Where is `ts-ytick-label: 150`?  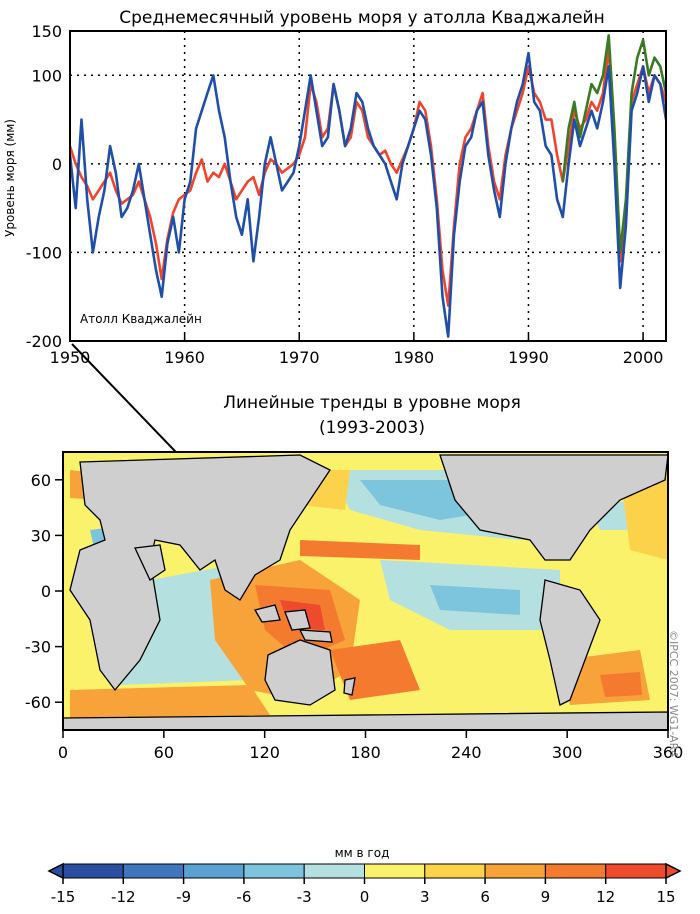
ts-ytick-label: 150 is located at coordinates (46, 31).